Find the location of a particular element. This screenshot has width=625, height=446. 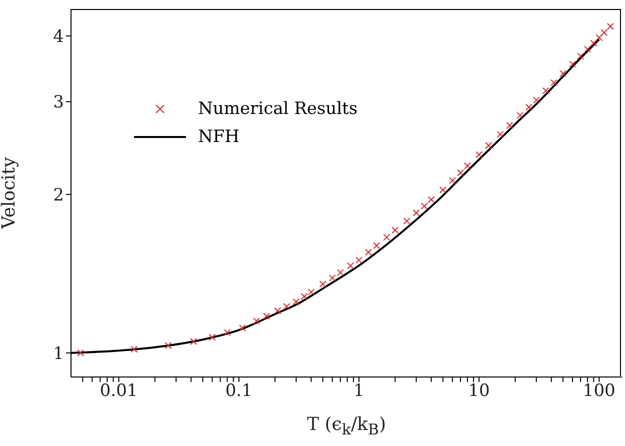

x-tick-label: 100 is located at coordinates (599, 391).